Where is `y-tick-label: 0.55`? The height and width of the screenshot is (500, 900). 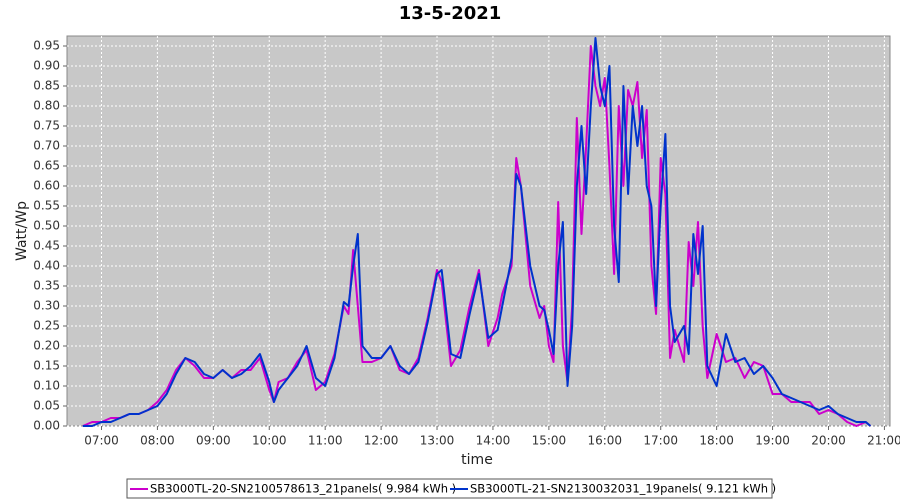 y-tick-label: 0.55 is located at coordinates (46, 206).